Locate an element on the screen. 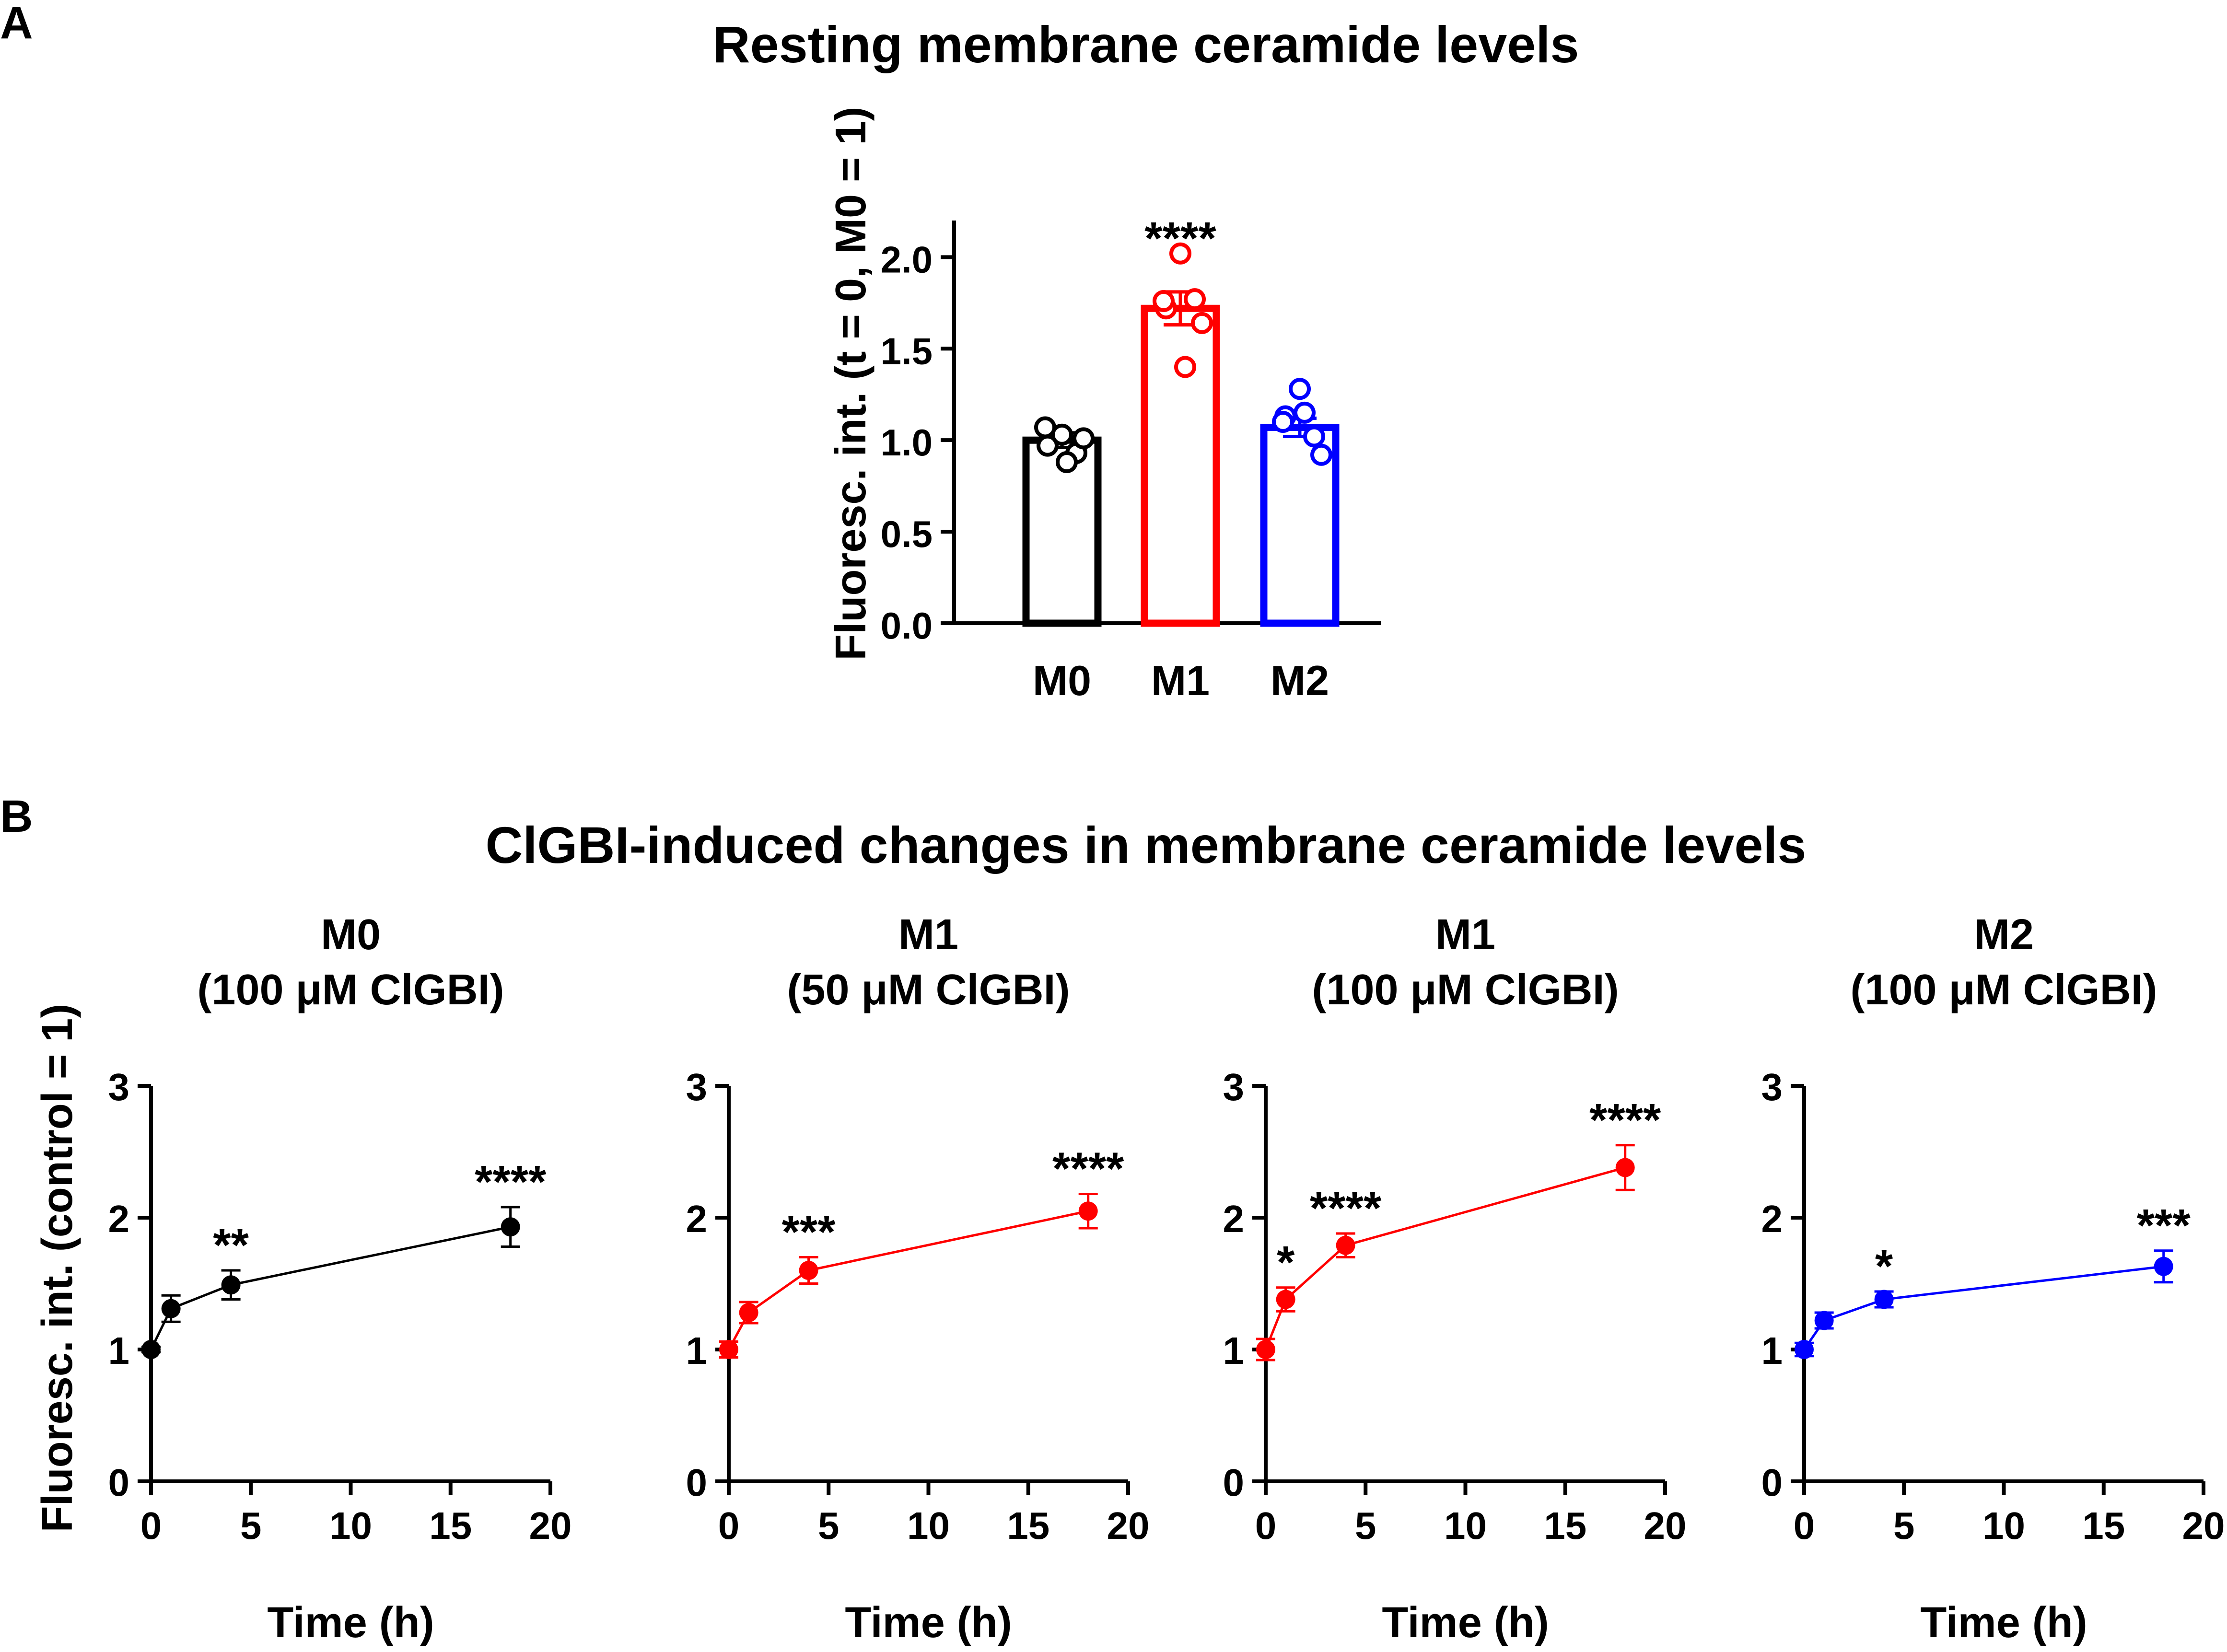  chart-title: M0 is located at coordinates (351, 935).